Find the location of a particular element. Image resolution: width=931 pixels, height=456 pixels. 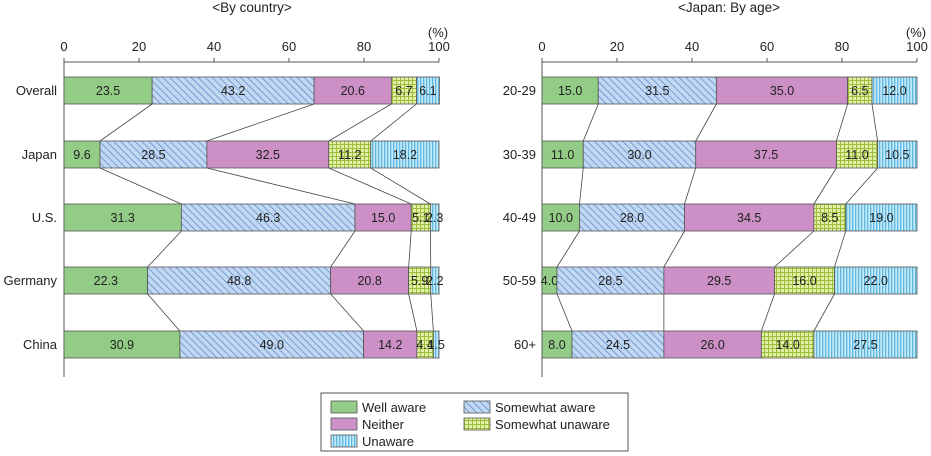

x-tick-label: 40 is located at coordinates (692, 46).